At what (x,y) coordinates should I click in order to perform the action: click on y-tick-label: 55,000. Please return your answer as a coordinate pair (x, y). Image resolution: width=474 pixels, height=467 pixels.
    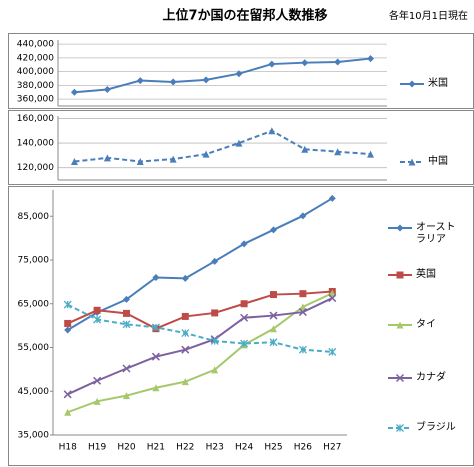
    Looking at the image, I should click on (34, 348).